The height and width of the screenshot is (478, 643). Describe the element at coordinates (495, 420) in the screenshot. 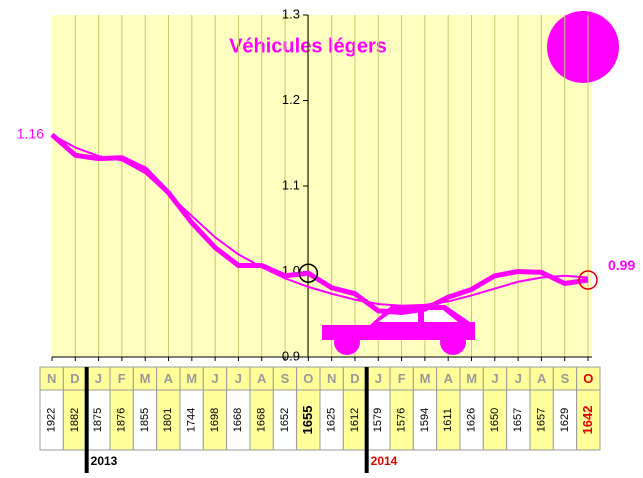

I see `count-label: 1650` at that location.